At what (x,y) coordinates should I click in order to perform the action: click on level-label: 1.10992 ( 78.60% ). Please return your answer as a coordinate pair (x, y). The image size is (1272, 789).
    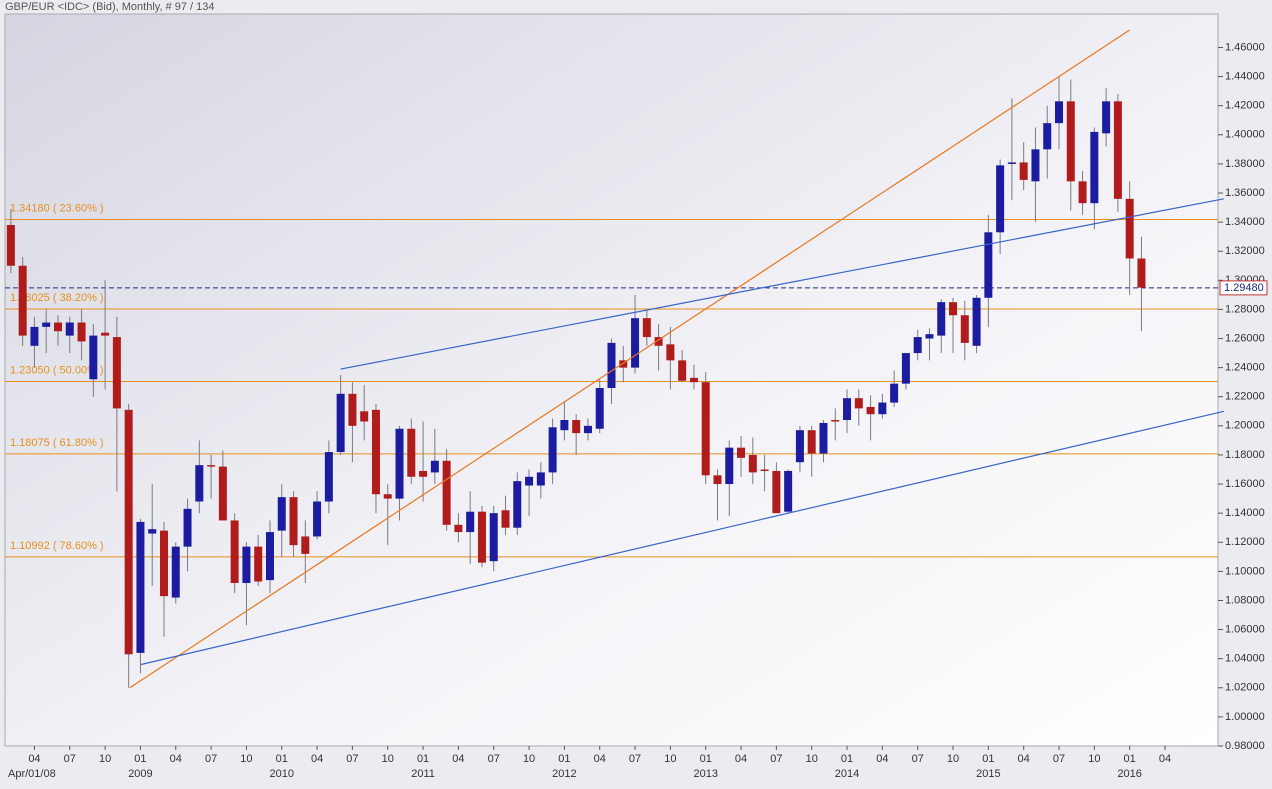
    Looking at the image, I should click on (57, 546).